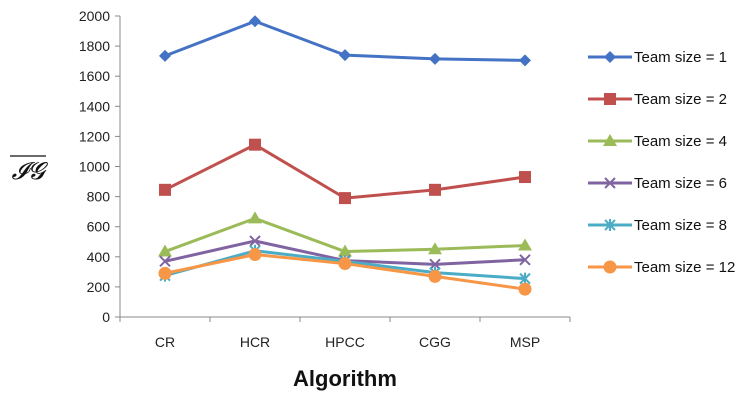  I want to click on legend-item: Team size = 8, so click(657, 225).